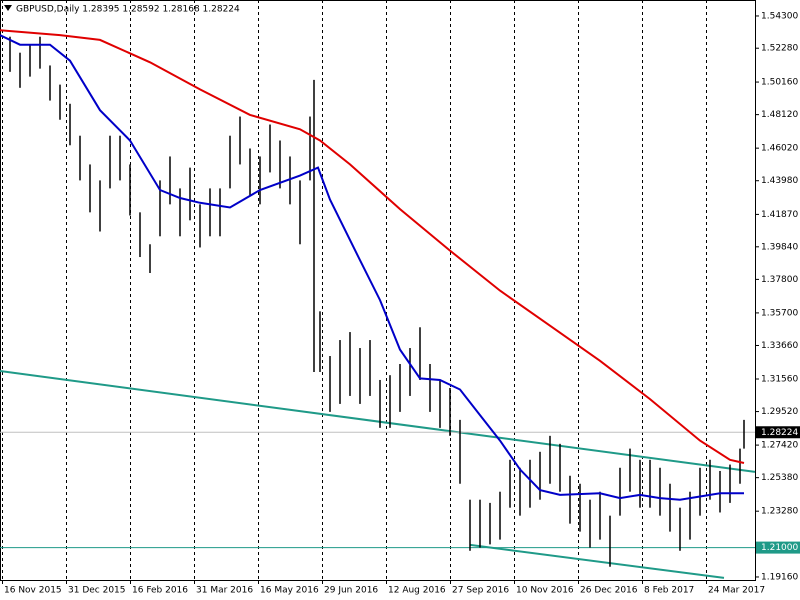 Image resolution: width=800 pixels, height=600 pixels. What do you see at coordinates (417, 591) in the screenshot?
I see `x-tick-label: 12 Aug 2016` at bounding box center [417, 591].